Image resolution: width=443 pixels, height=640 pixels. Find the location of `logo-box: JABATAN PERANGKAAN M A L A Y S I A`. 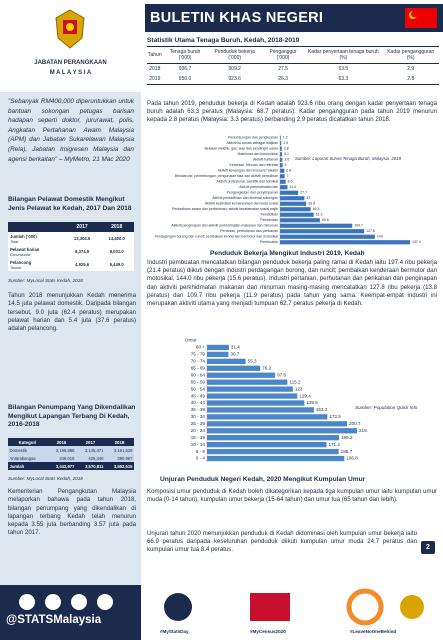

logo-box: JABATAN PERANGKAAN M A L A Y S I A is located at coordinates (70, 46).